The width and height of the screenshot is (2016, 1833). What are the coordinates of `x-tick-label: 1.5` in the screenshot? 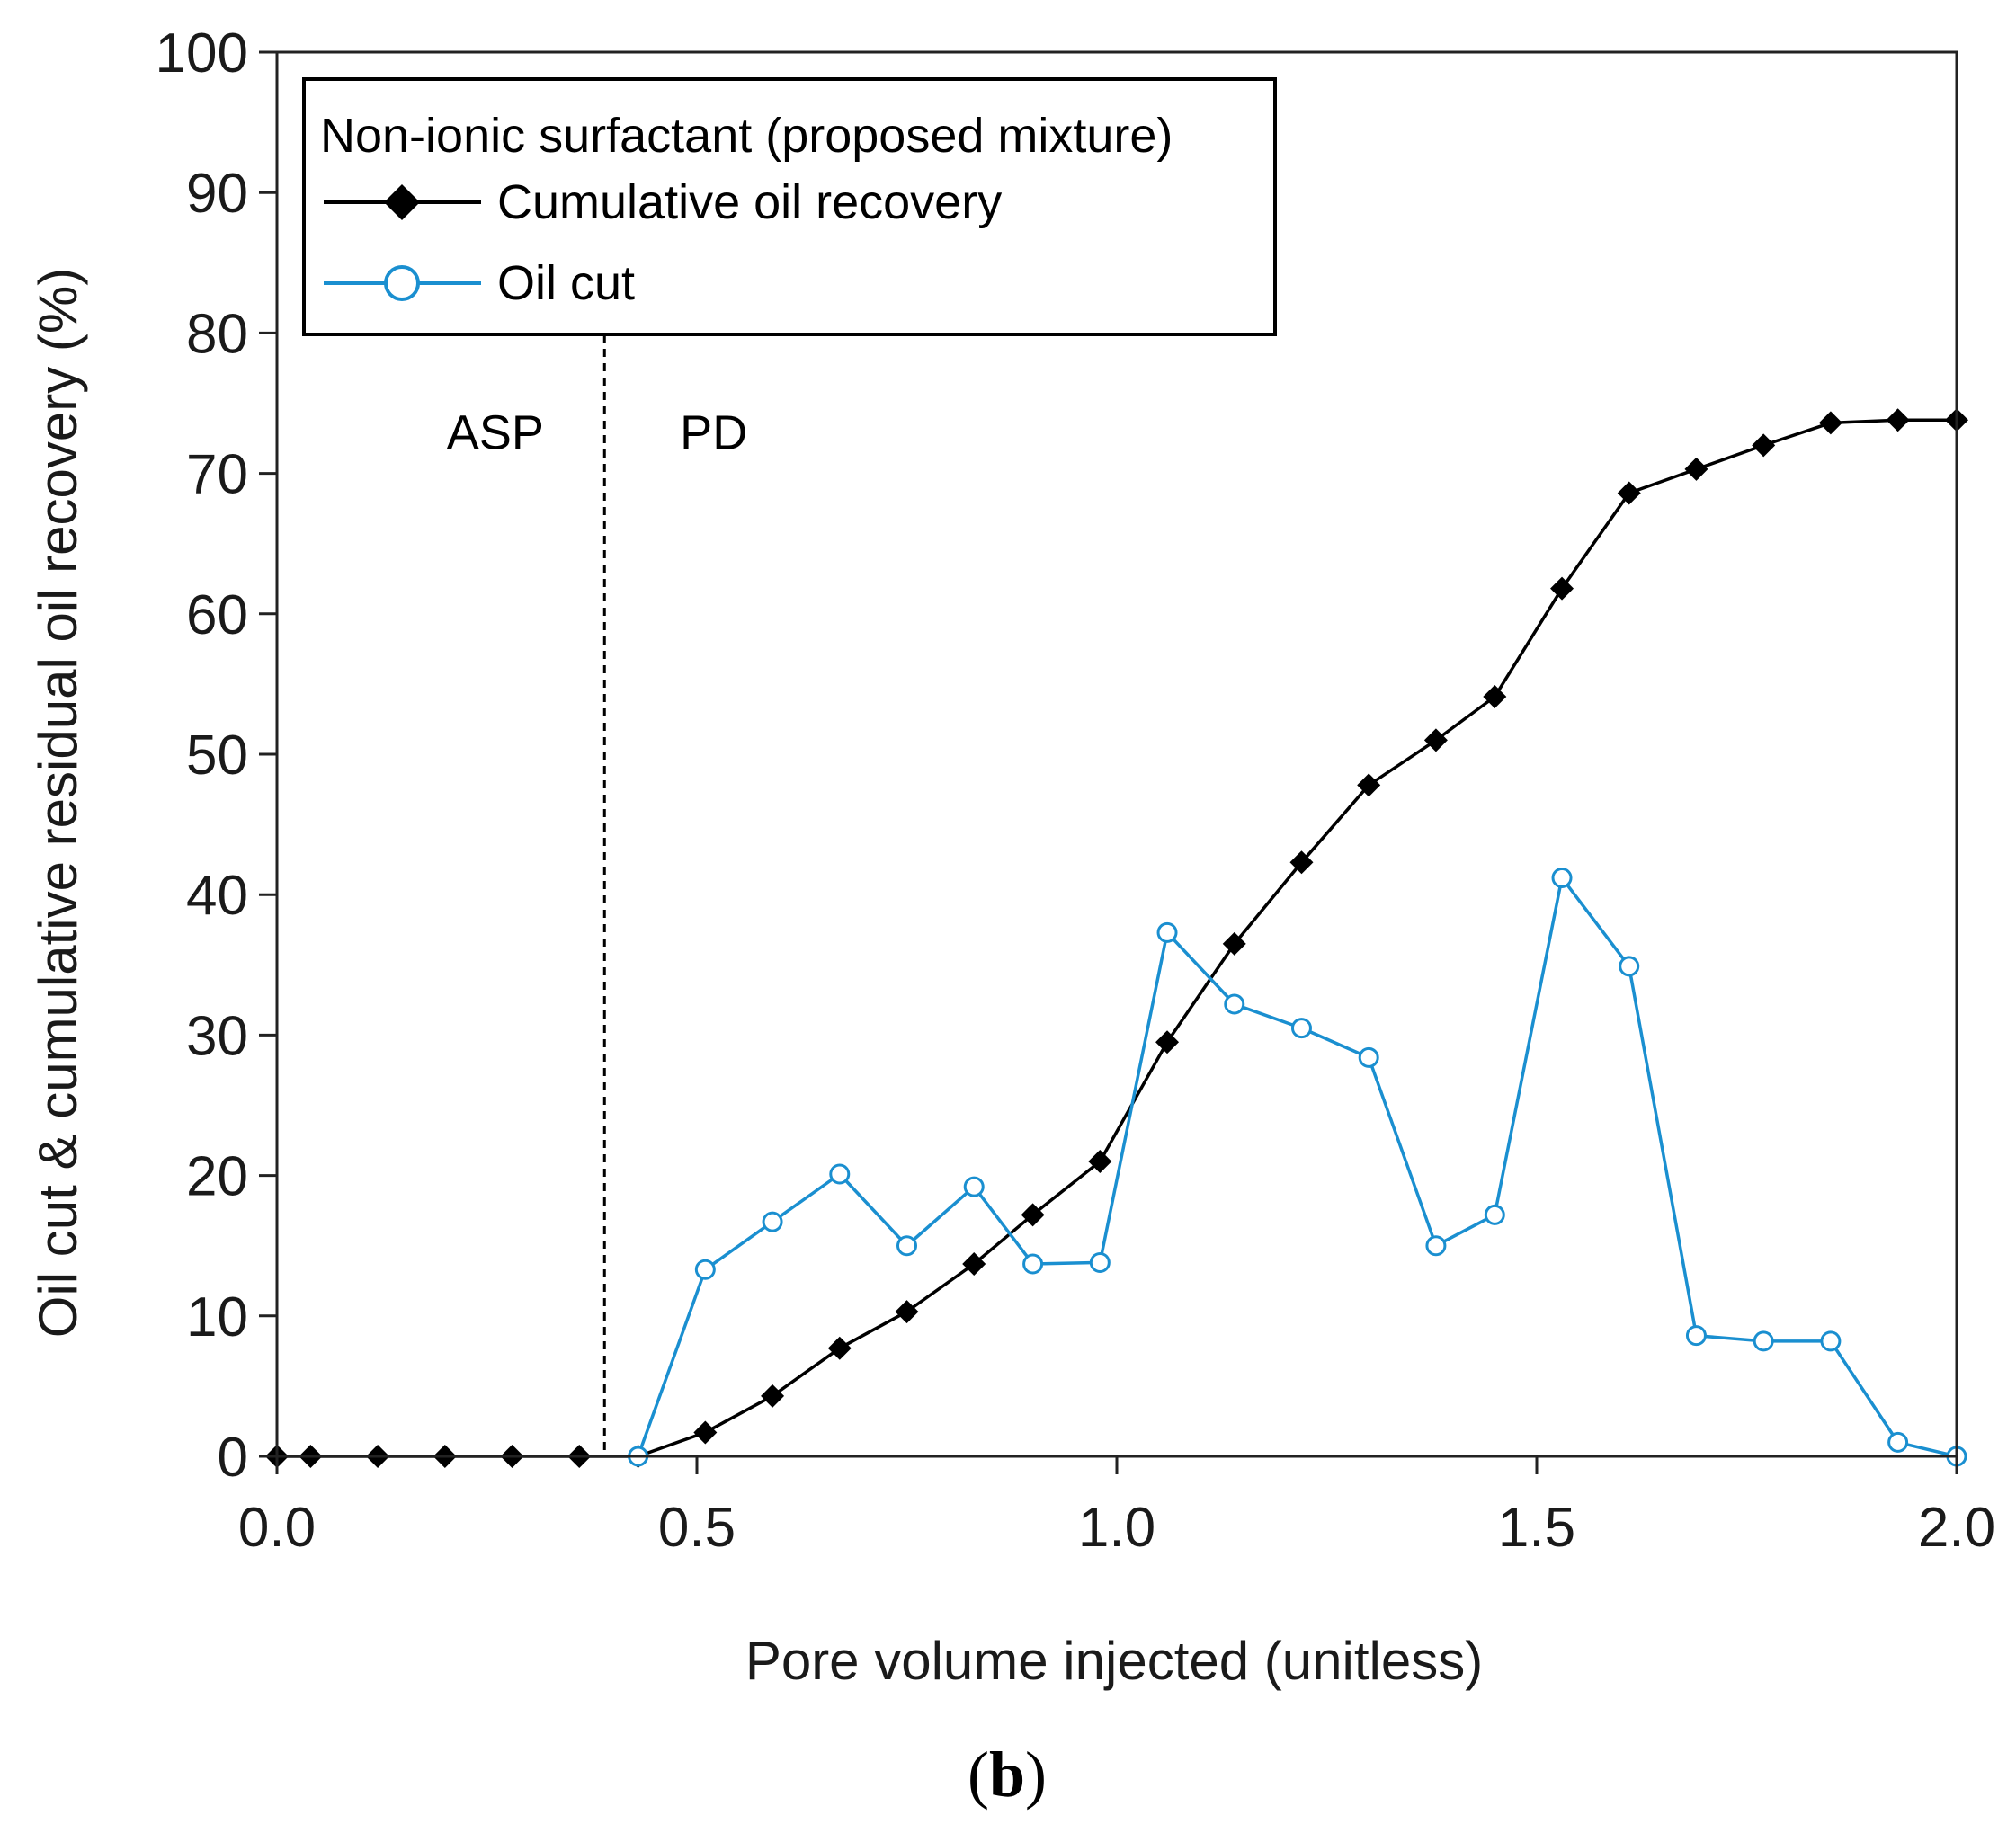 It's located at (1536, 1528).